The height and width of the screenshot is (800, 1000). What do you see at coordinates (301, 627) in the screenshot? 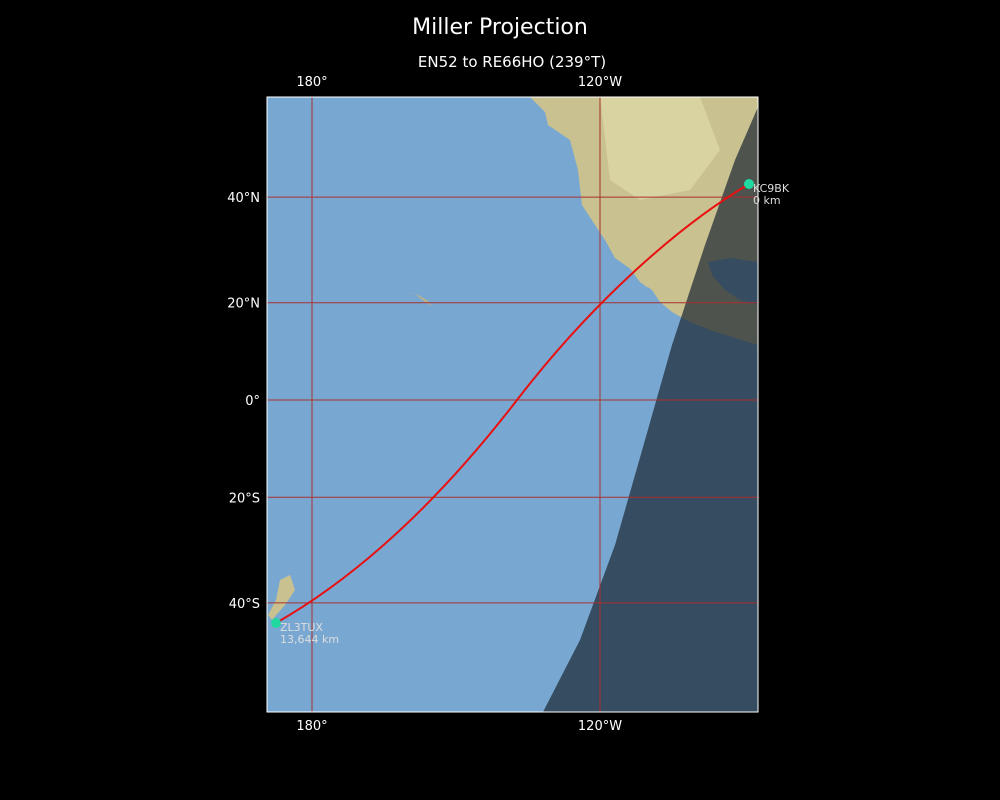
I see `station-name: ZL3TUX` at bounding box center [301, 627].